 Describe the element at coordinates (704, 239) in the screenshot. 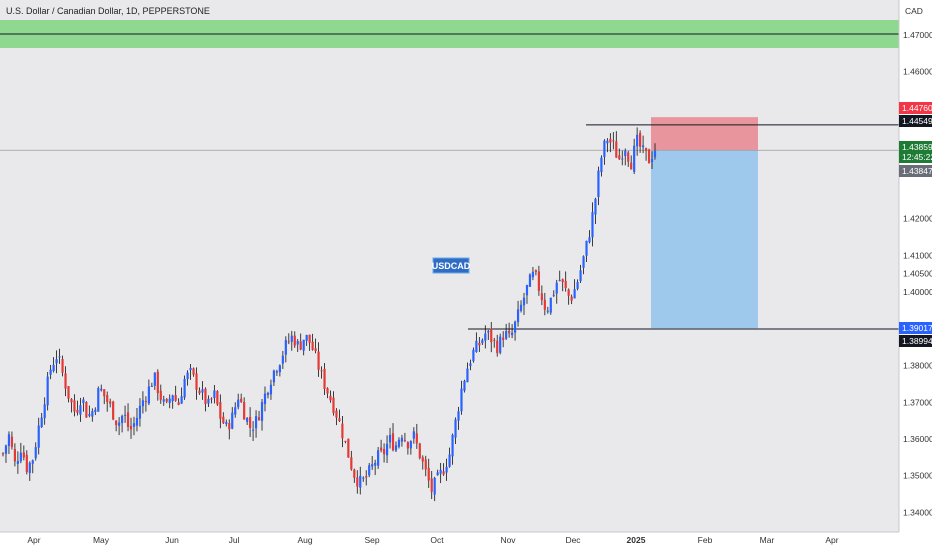

I see `take-profit-zone` at that location.